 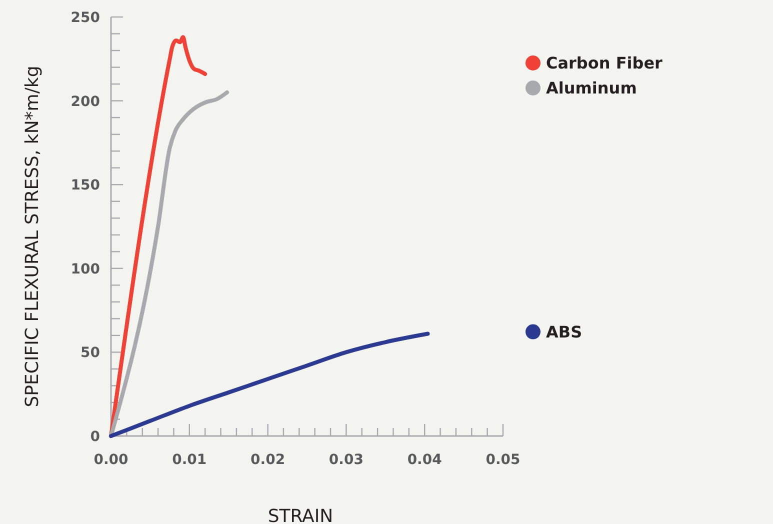 I want to click on legend-label: Carbon Fiber, so click(x=604, y=63).